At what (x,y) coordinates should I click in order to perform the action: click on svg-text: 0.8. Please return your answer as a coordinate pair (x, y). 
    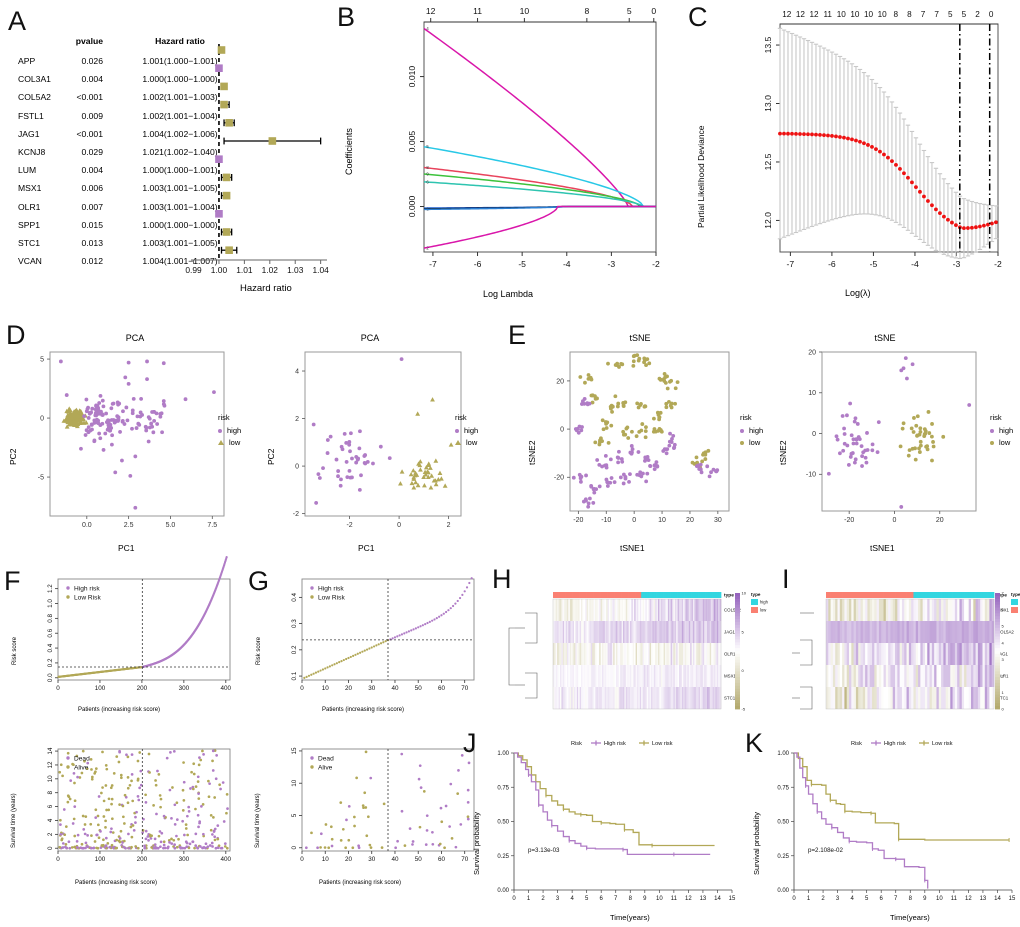
    Looking at the image, I should click on (50, 617).